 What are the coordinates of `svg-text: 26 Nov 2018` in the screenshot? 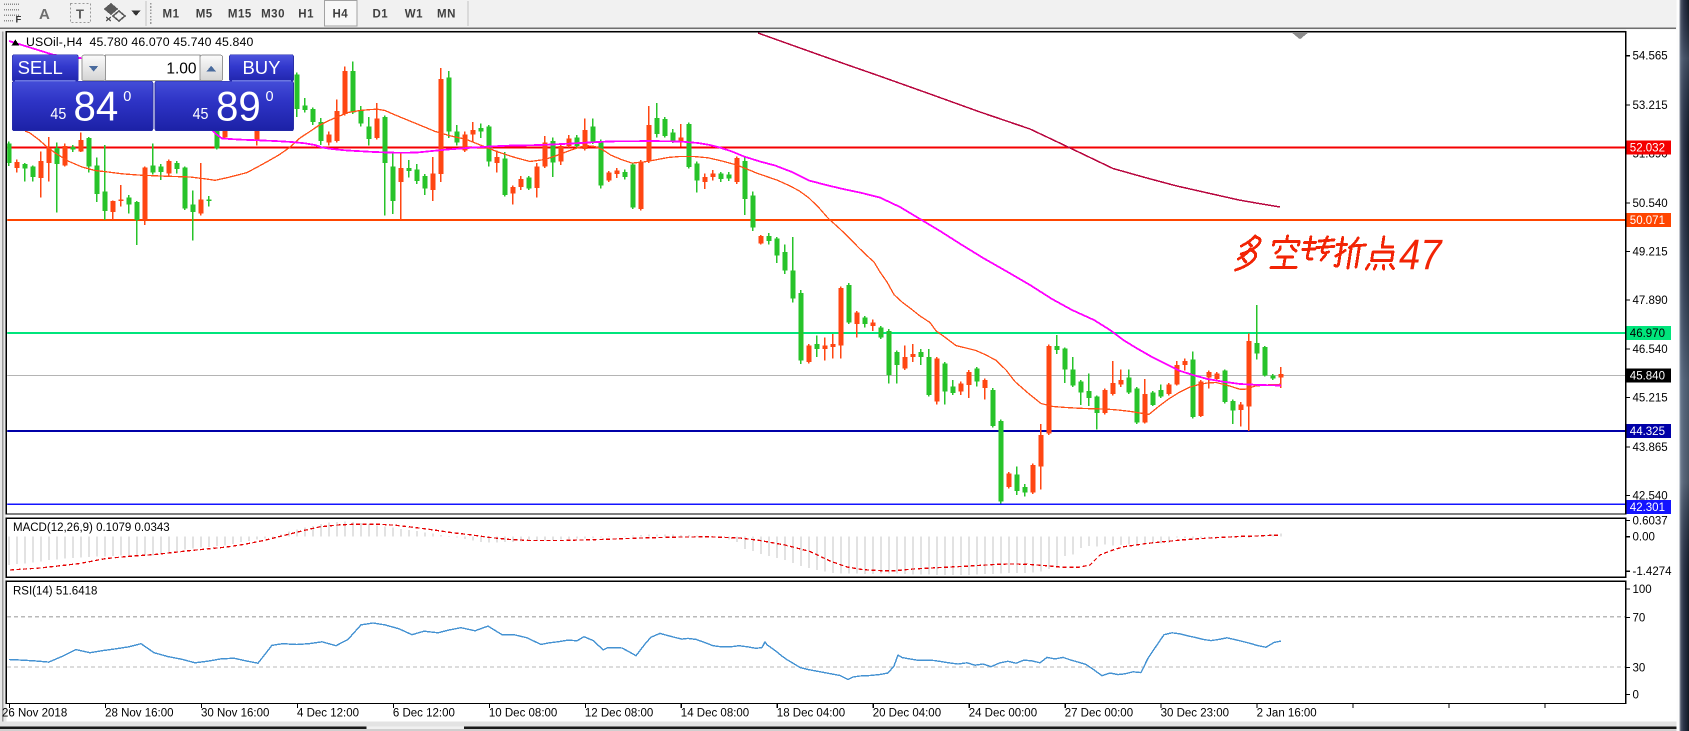 It's located at (34, 714).